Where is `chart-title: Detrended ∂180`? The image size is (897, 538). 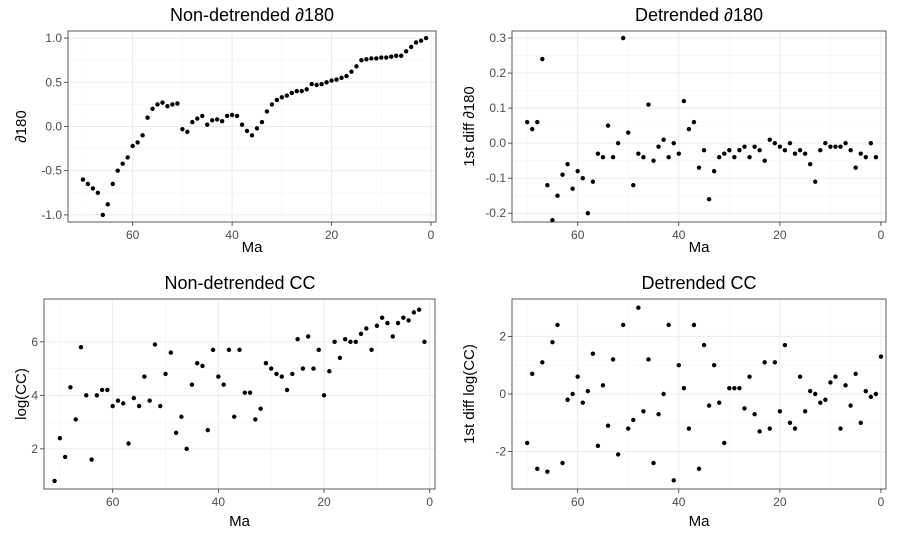
chart-title: Detrended ∂180 is located at coordinates (699, 15).